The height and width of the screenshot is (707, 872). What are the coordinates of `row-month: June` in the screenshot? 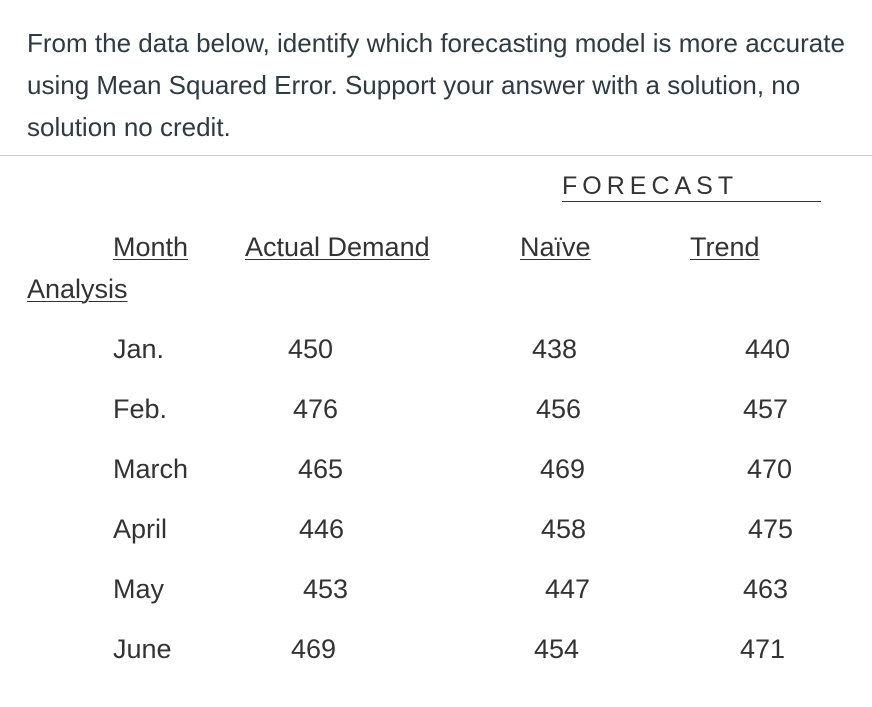 It's located at (142, 649).